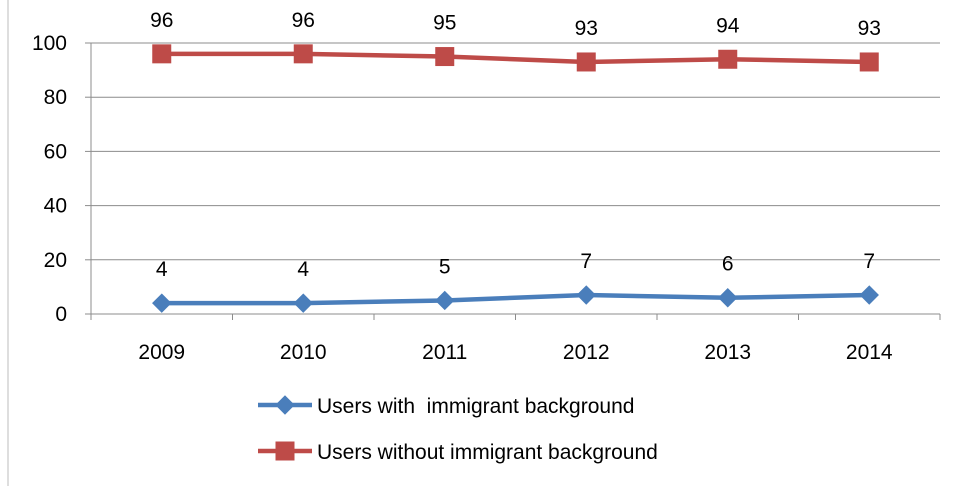  What do you see at coordinates (444, 352) in the screenshot?
I see `x-tick-label: 2011` at bounding box center [444, 352].